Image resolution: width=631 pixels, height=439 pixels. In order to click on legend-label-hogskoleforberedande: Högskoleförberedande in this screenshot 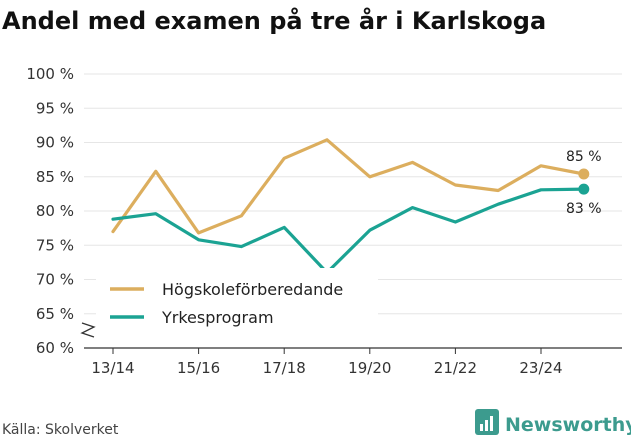, I will do `click(252, 289)`.